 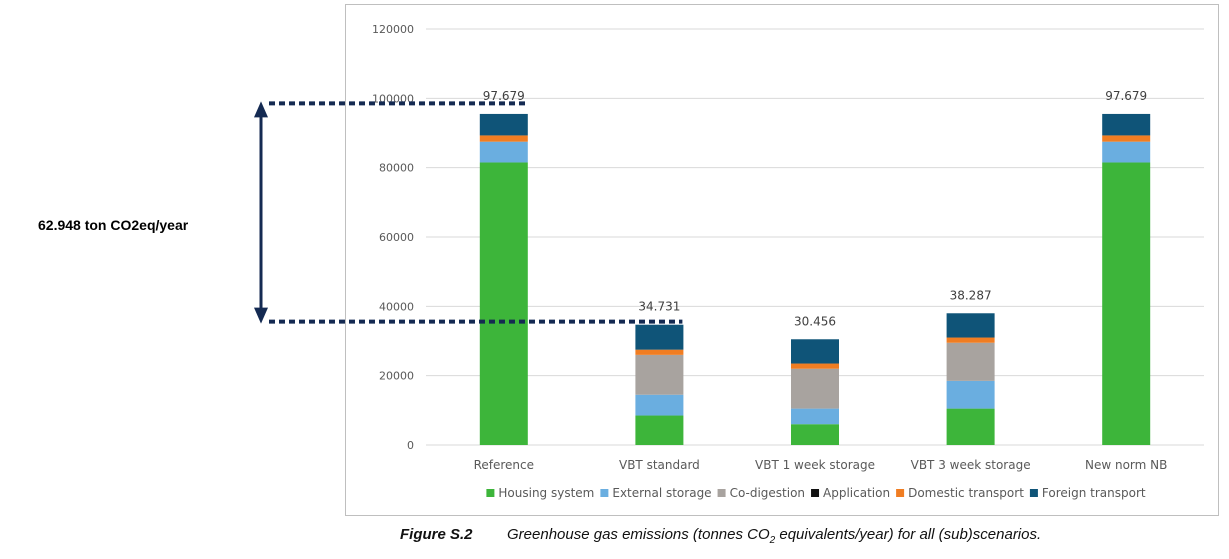 What do you see at coordinates (815, 465) in the screenshot?
I see `x-tick-label: VBT 1 week storage` at bounding box center [815, 465].